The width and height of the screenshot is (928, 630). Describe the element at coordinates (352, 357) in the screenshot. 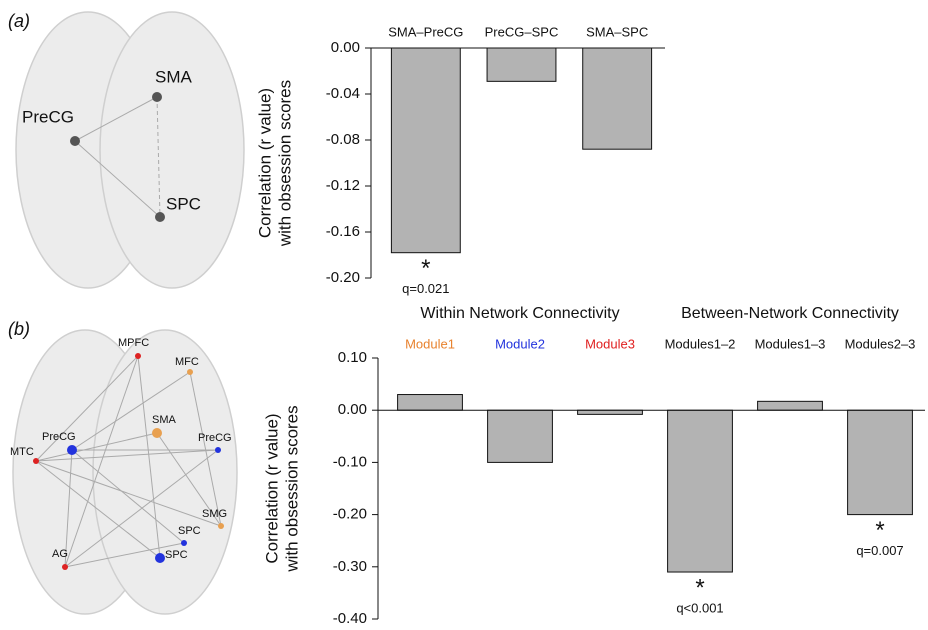

I see `y-tick-label: 0.10` at that location.